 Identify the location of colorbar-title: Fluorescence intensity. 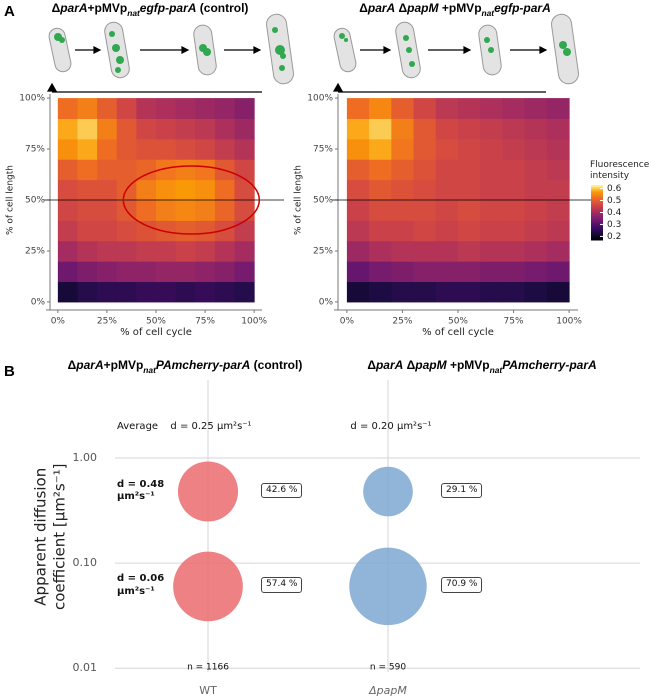
(620, 171).